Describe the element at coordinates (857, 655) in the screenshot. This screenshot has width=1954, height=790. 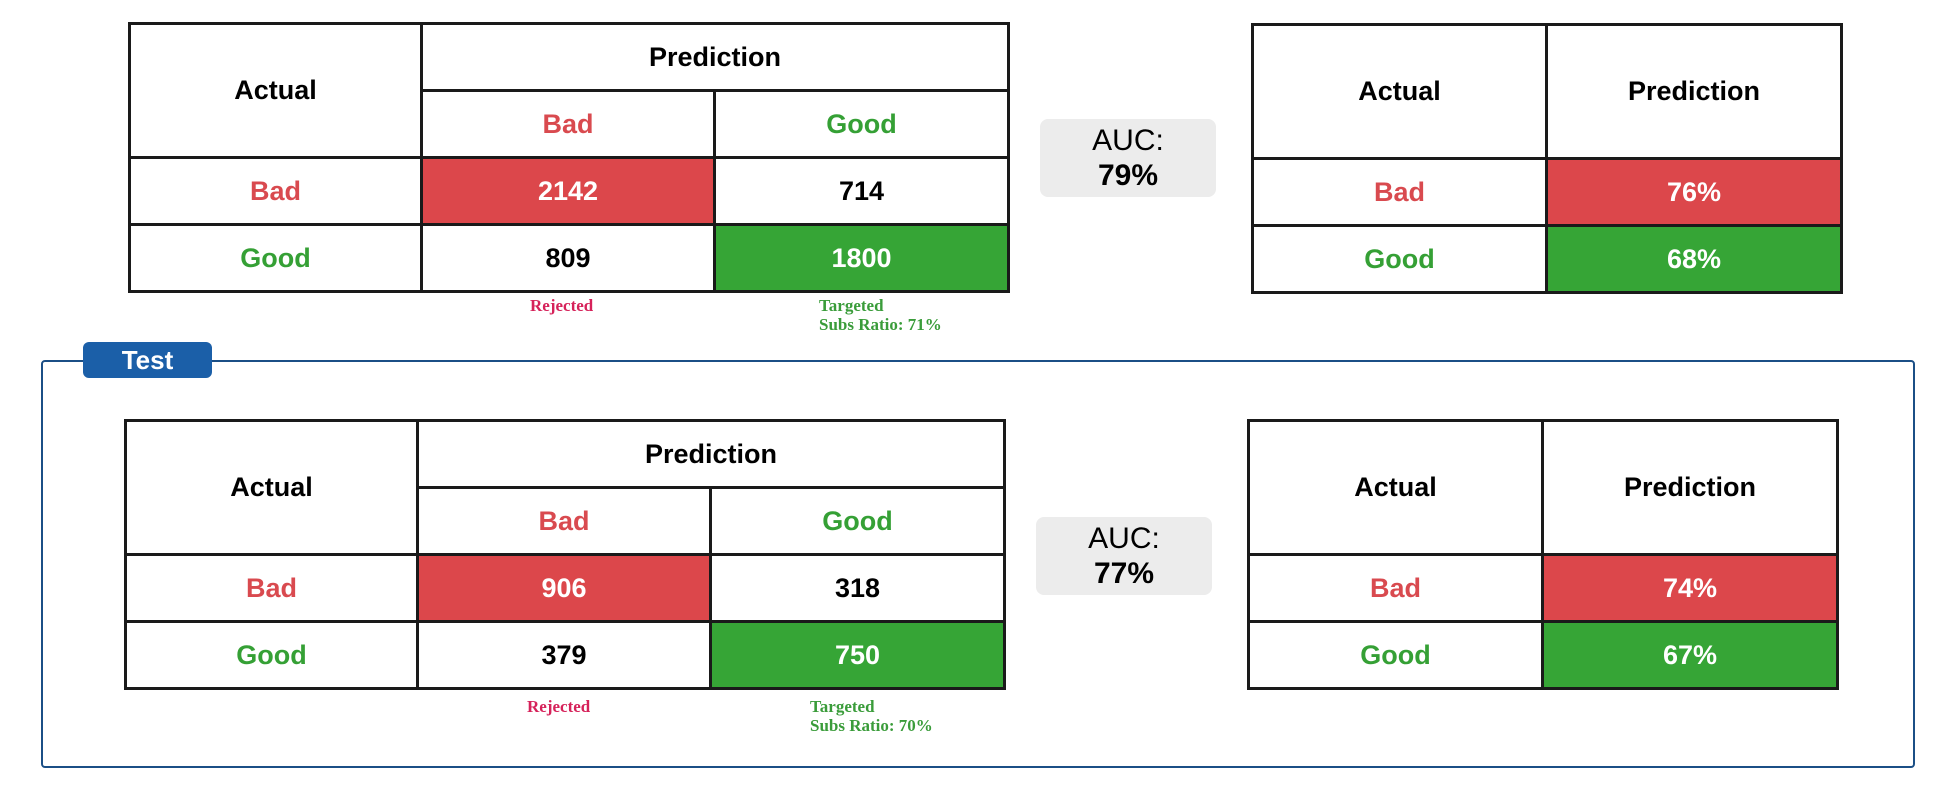
I see `true-good-count: 750` at that location.